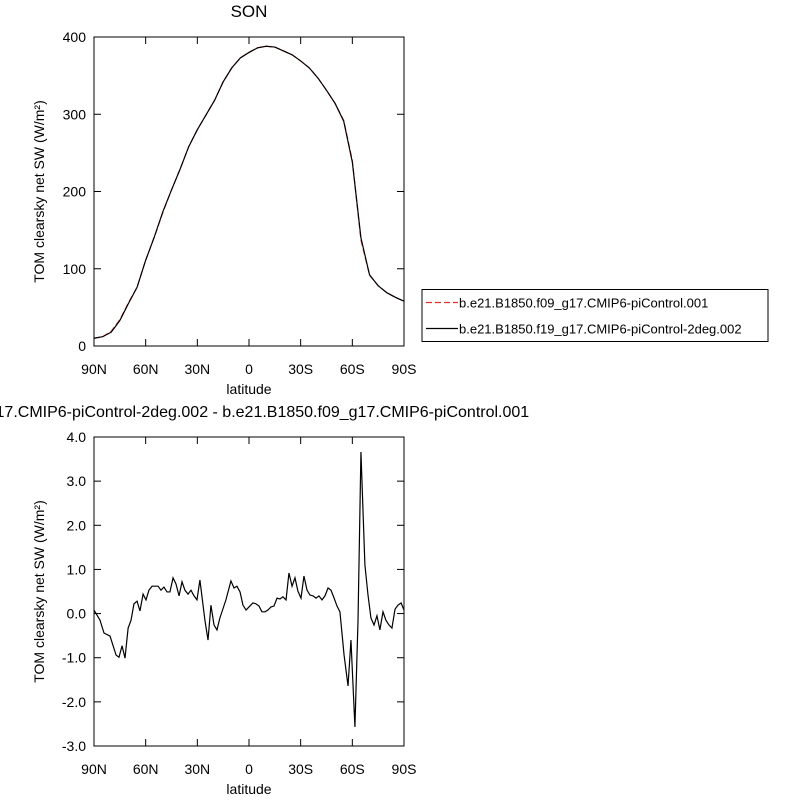  What do you see at coordinates (77, 614) in the screenshot?
I see `y-tick-label: 0.0` at bounding box center [77, 614].